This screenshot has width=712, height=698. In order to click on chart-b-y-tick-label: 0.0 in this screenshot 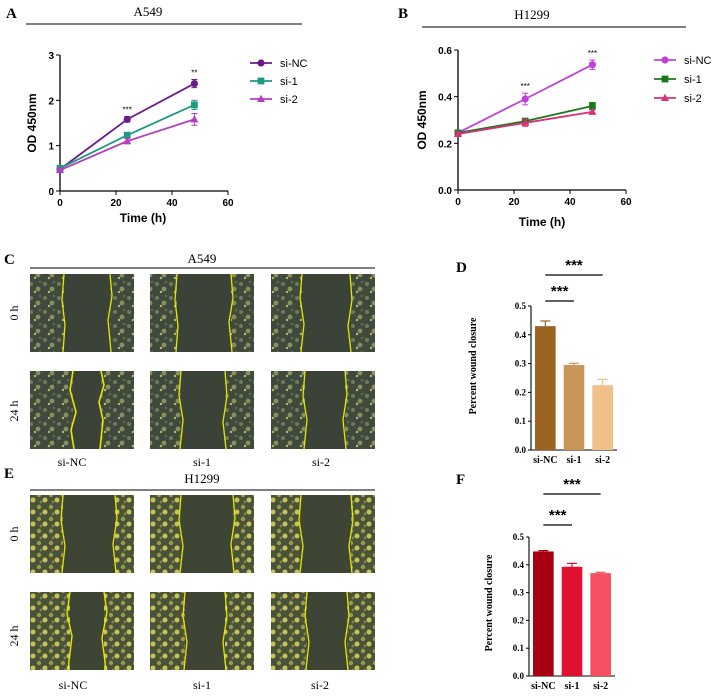, I will do `click(445, 191)`.